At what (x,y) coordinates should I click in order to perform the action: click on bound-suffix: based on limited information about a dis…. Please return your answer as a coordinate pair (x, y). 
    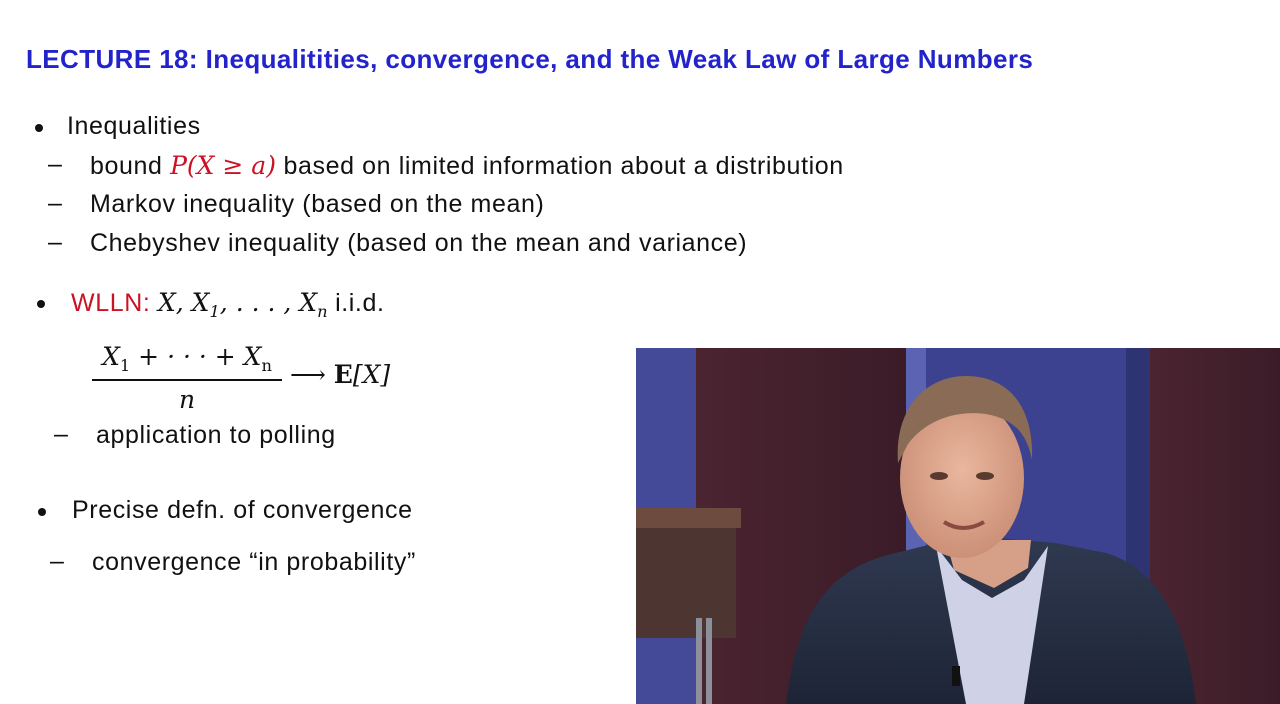
    Looking at the image, I should click on (559, 166).